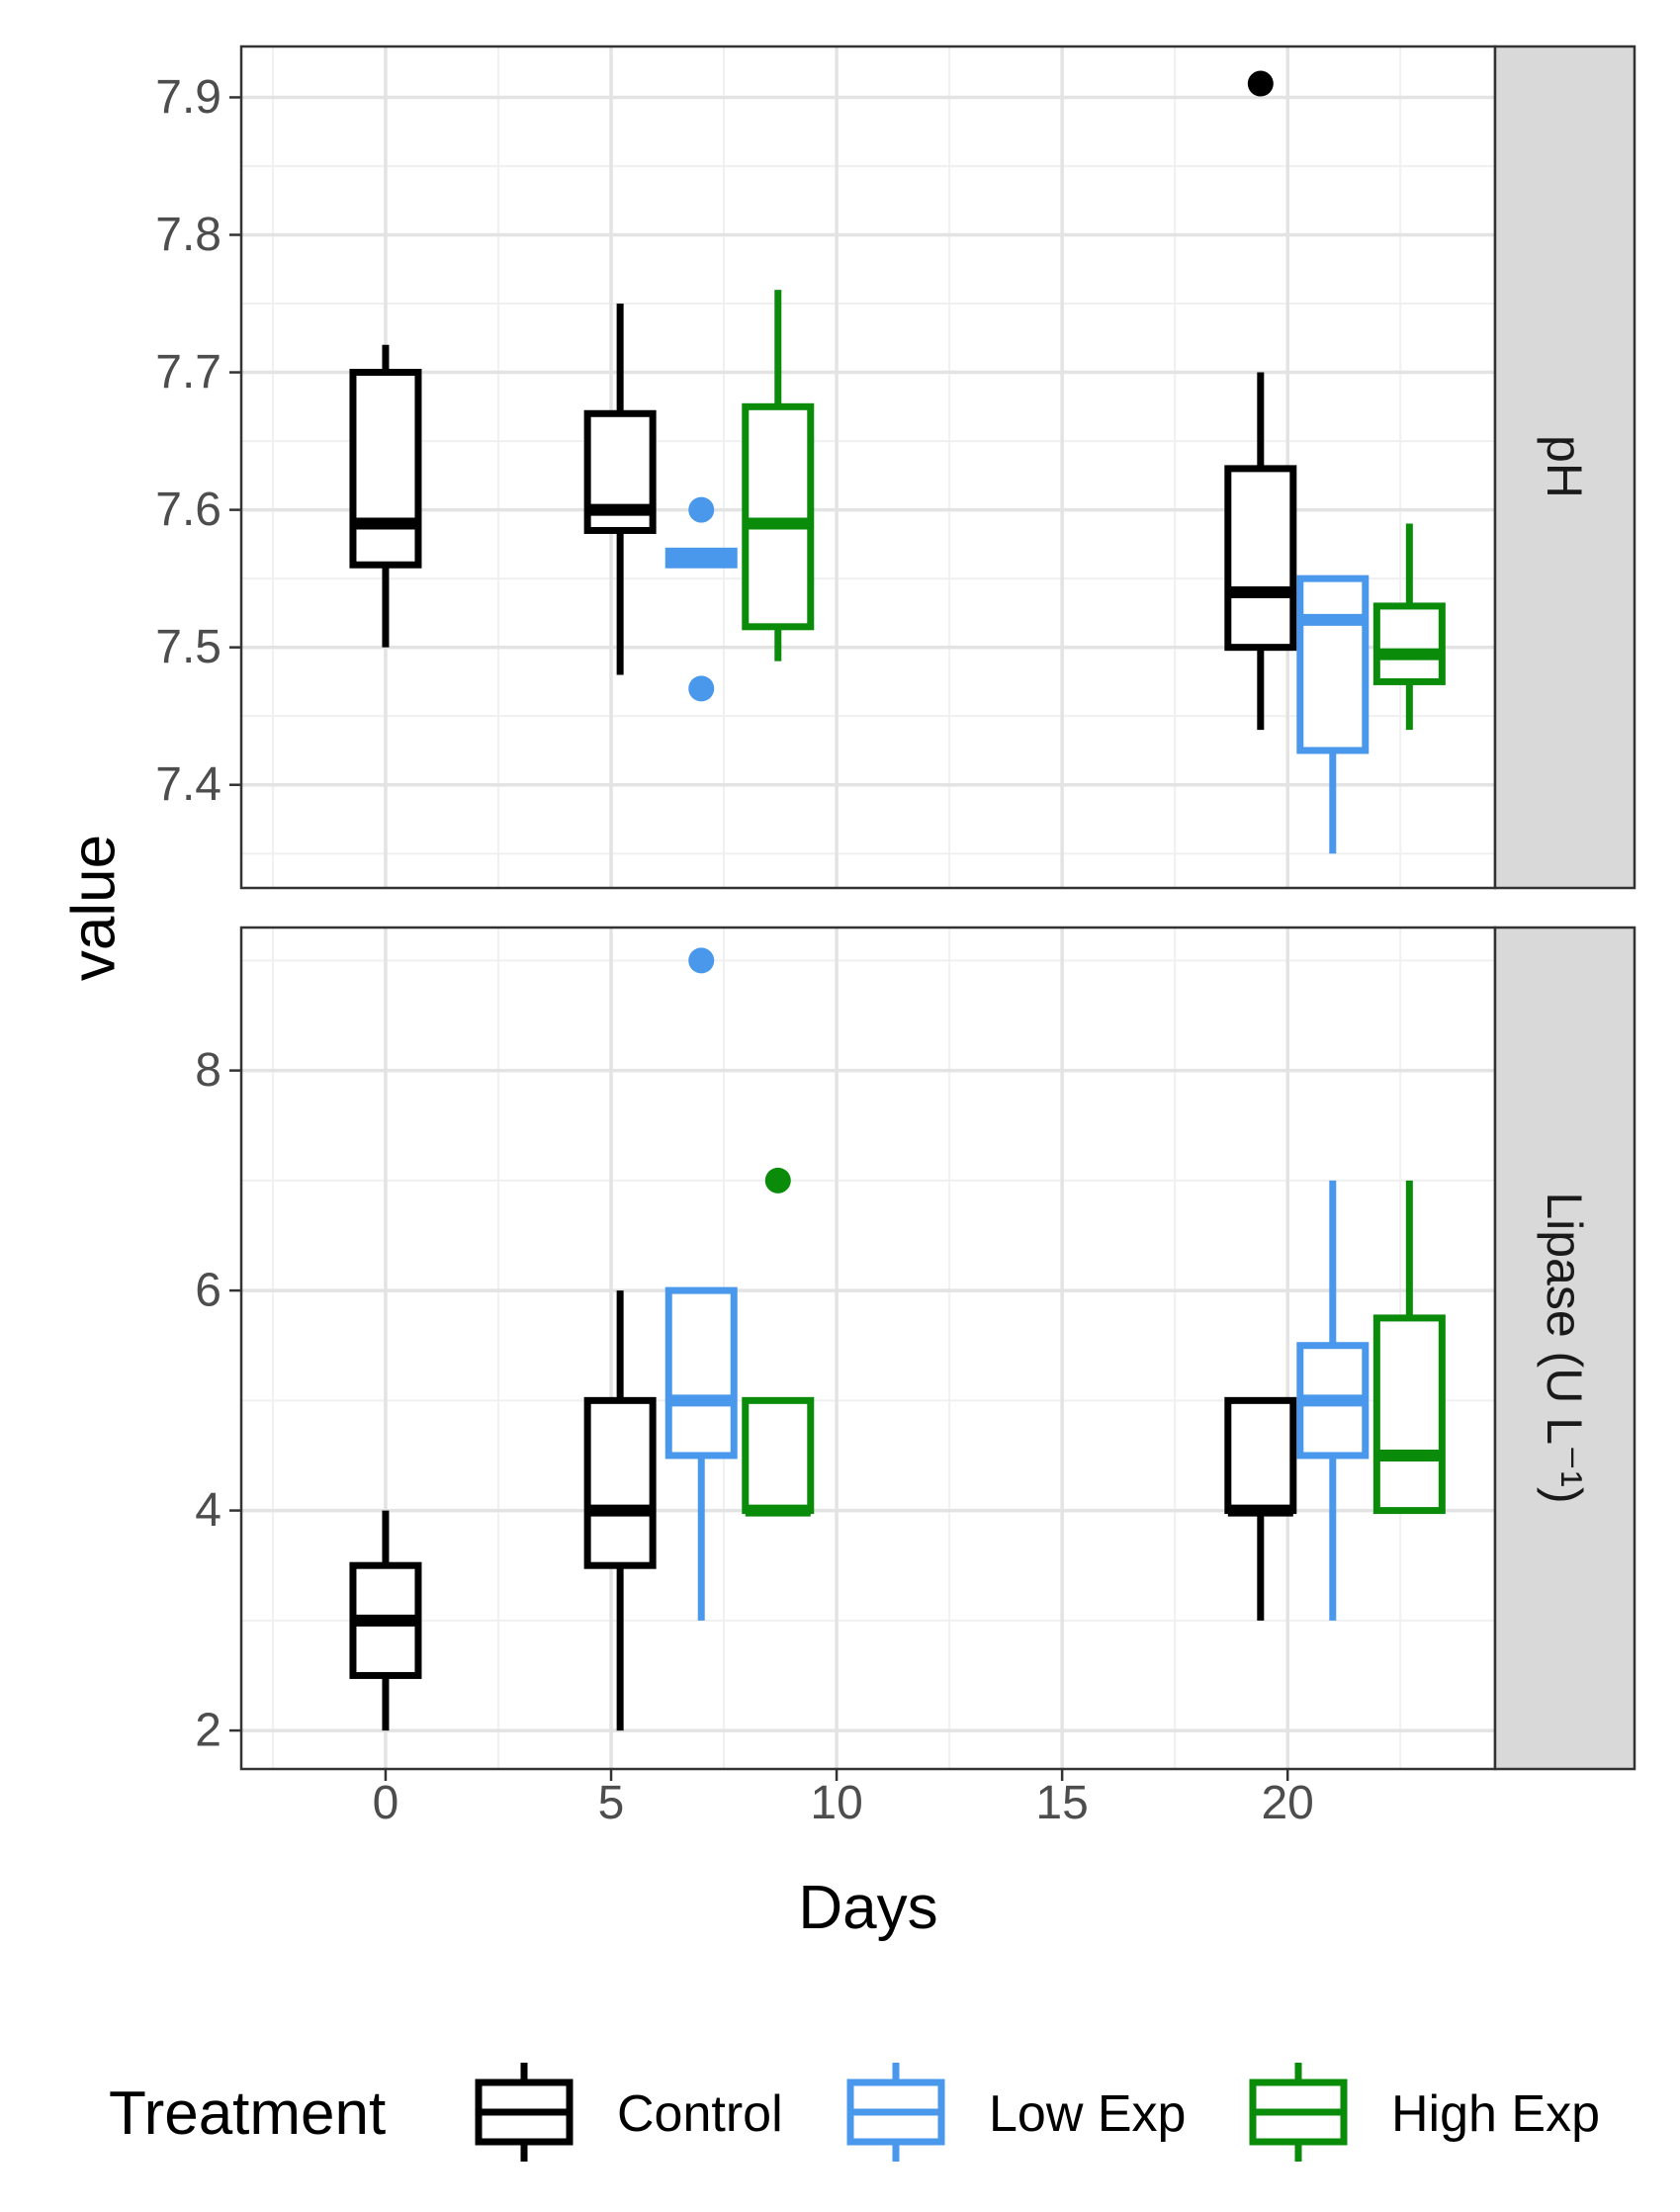  I want to click on legend-item-control: Control, so click(629, 2112).